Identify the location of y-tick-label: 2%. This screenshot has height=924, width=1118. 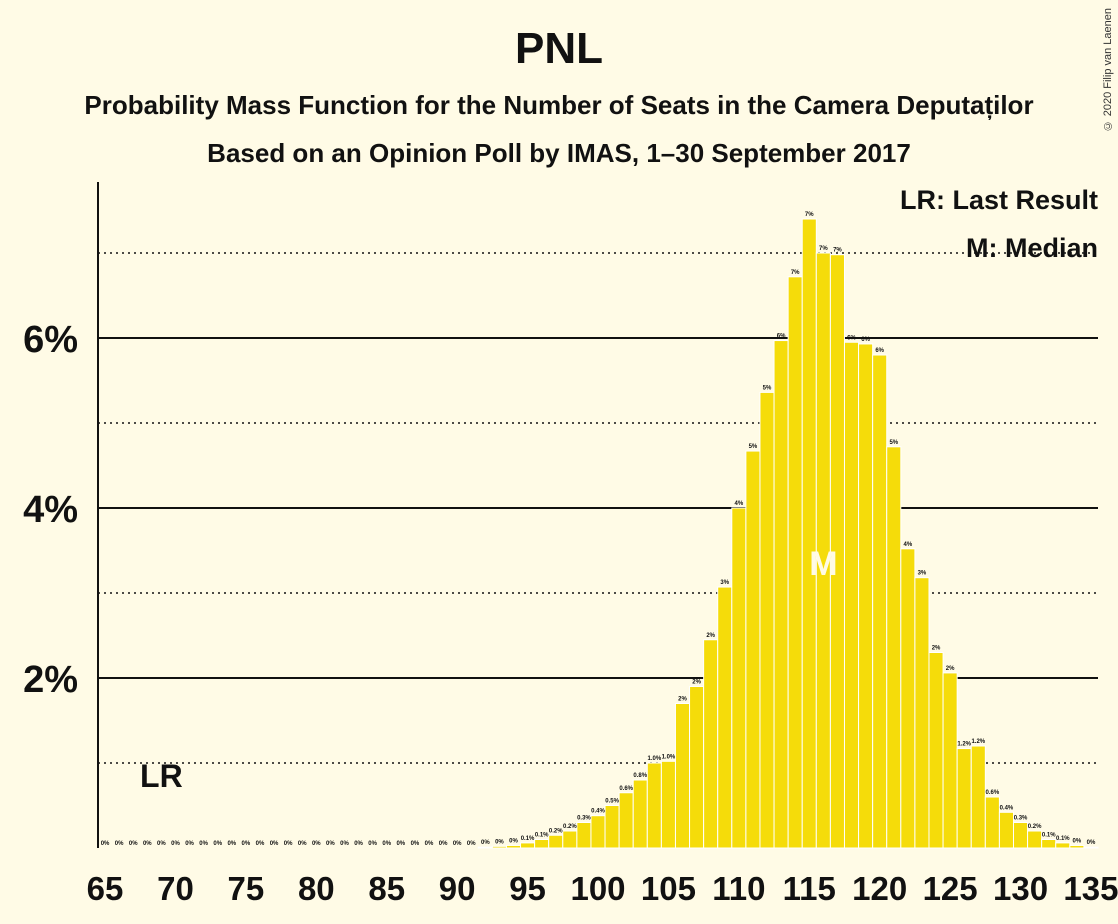
(50, 680).